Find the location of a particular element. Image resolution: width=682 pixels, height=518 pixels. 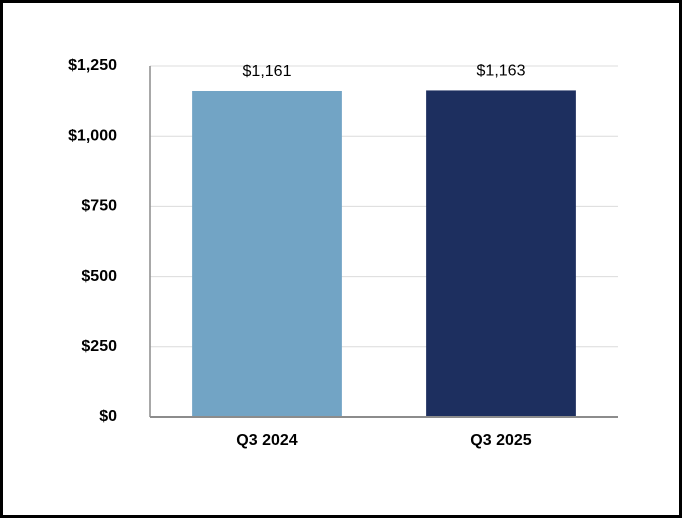

y-tick-label: $250 is located at coordinates (99, 346).